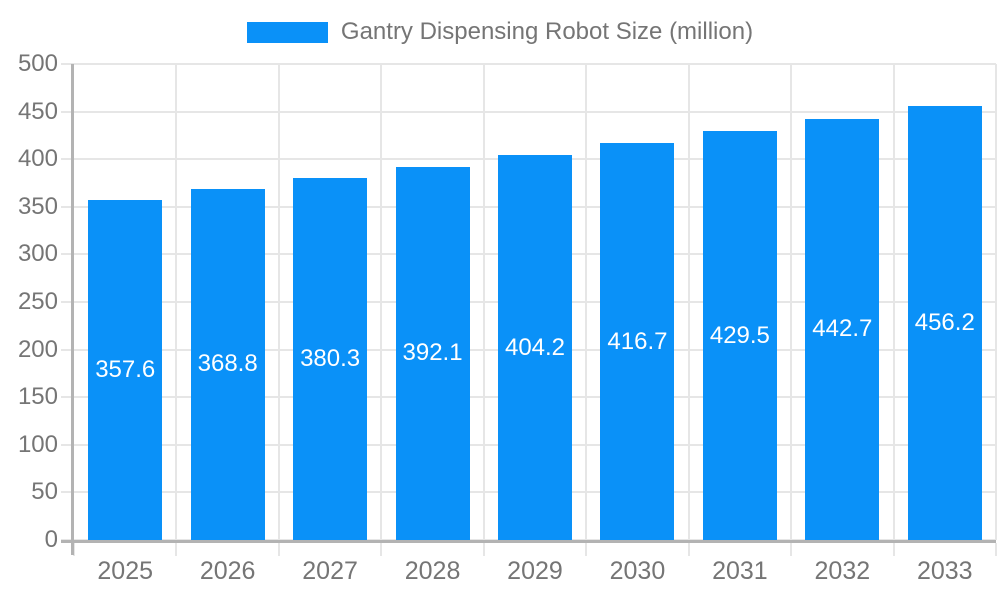 This screenshot has width=1000, height=600. I want to click on y-tick-label: 250, so click(37, 301).